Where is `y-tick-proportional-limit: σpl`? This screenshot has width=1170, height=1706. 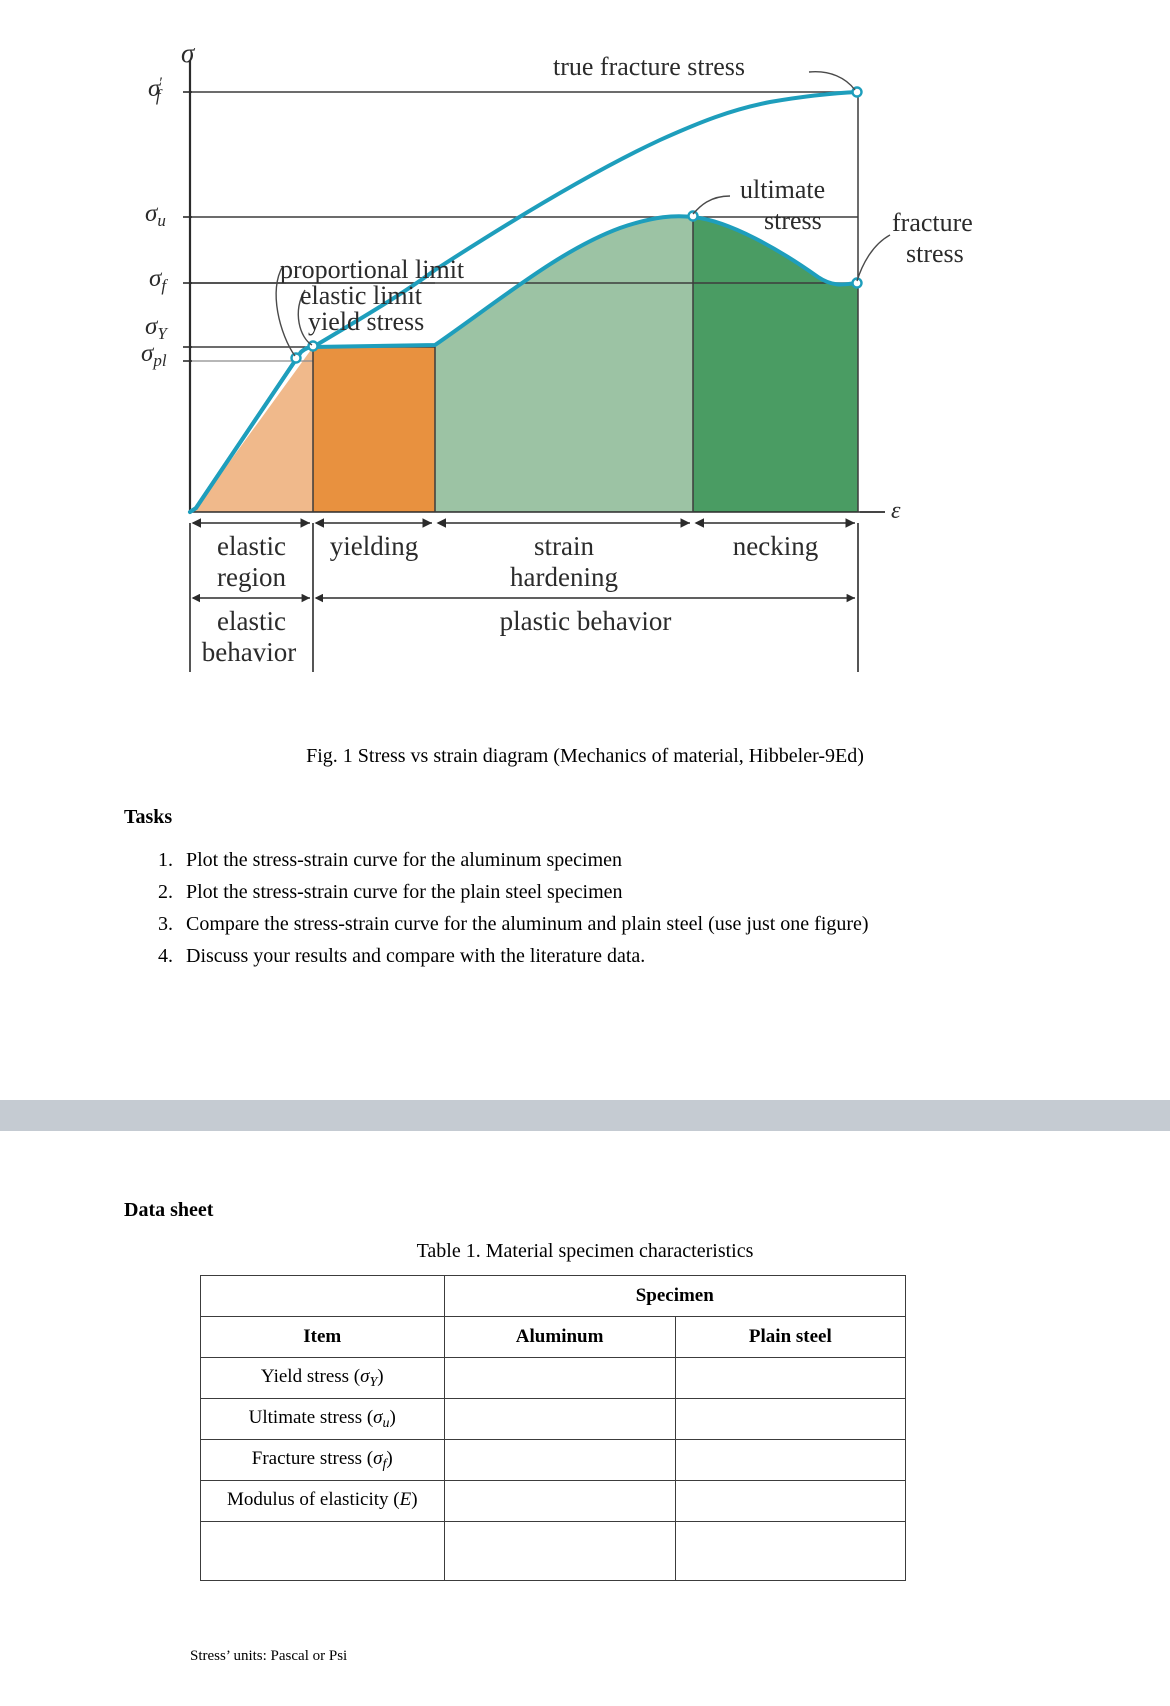 y-tick-proportional-limit: σpl is located at coordinates (154, 355).